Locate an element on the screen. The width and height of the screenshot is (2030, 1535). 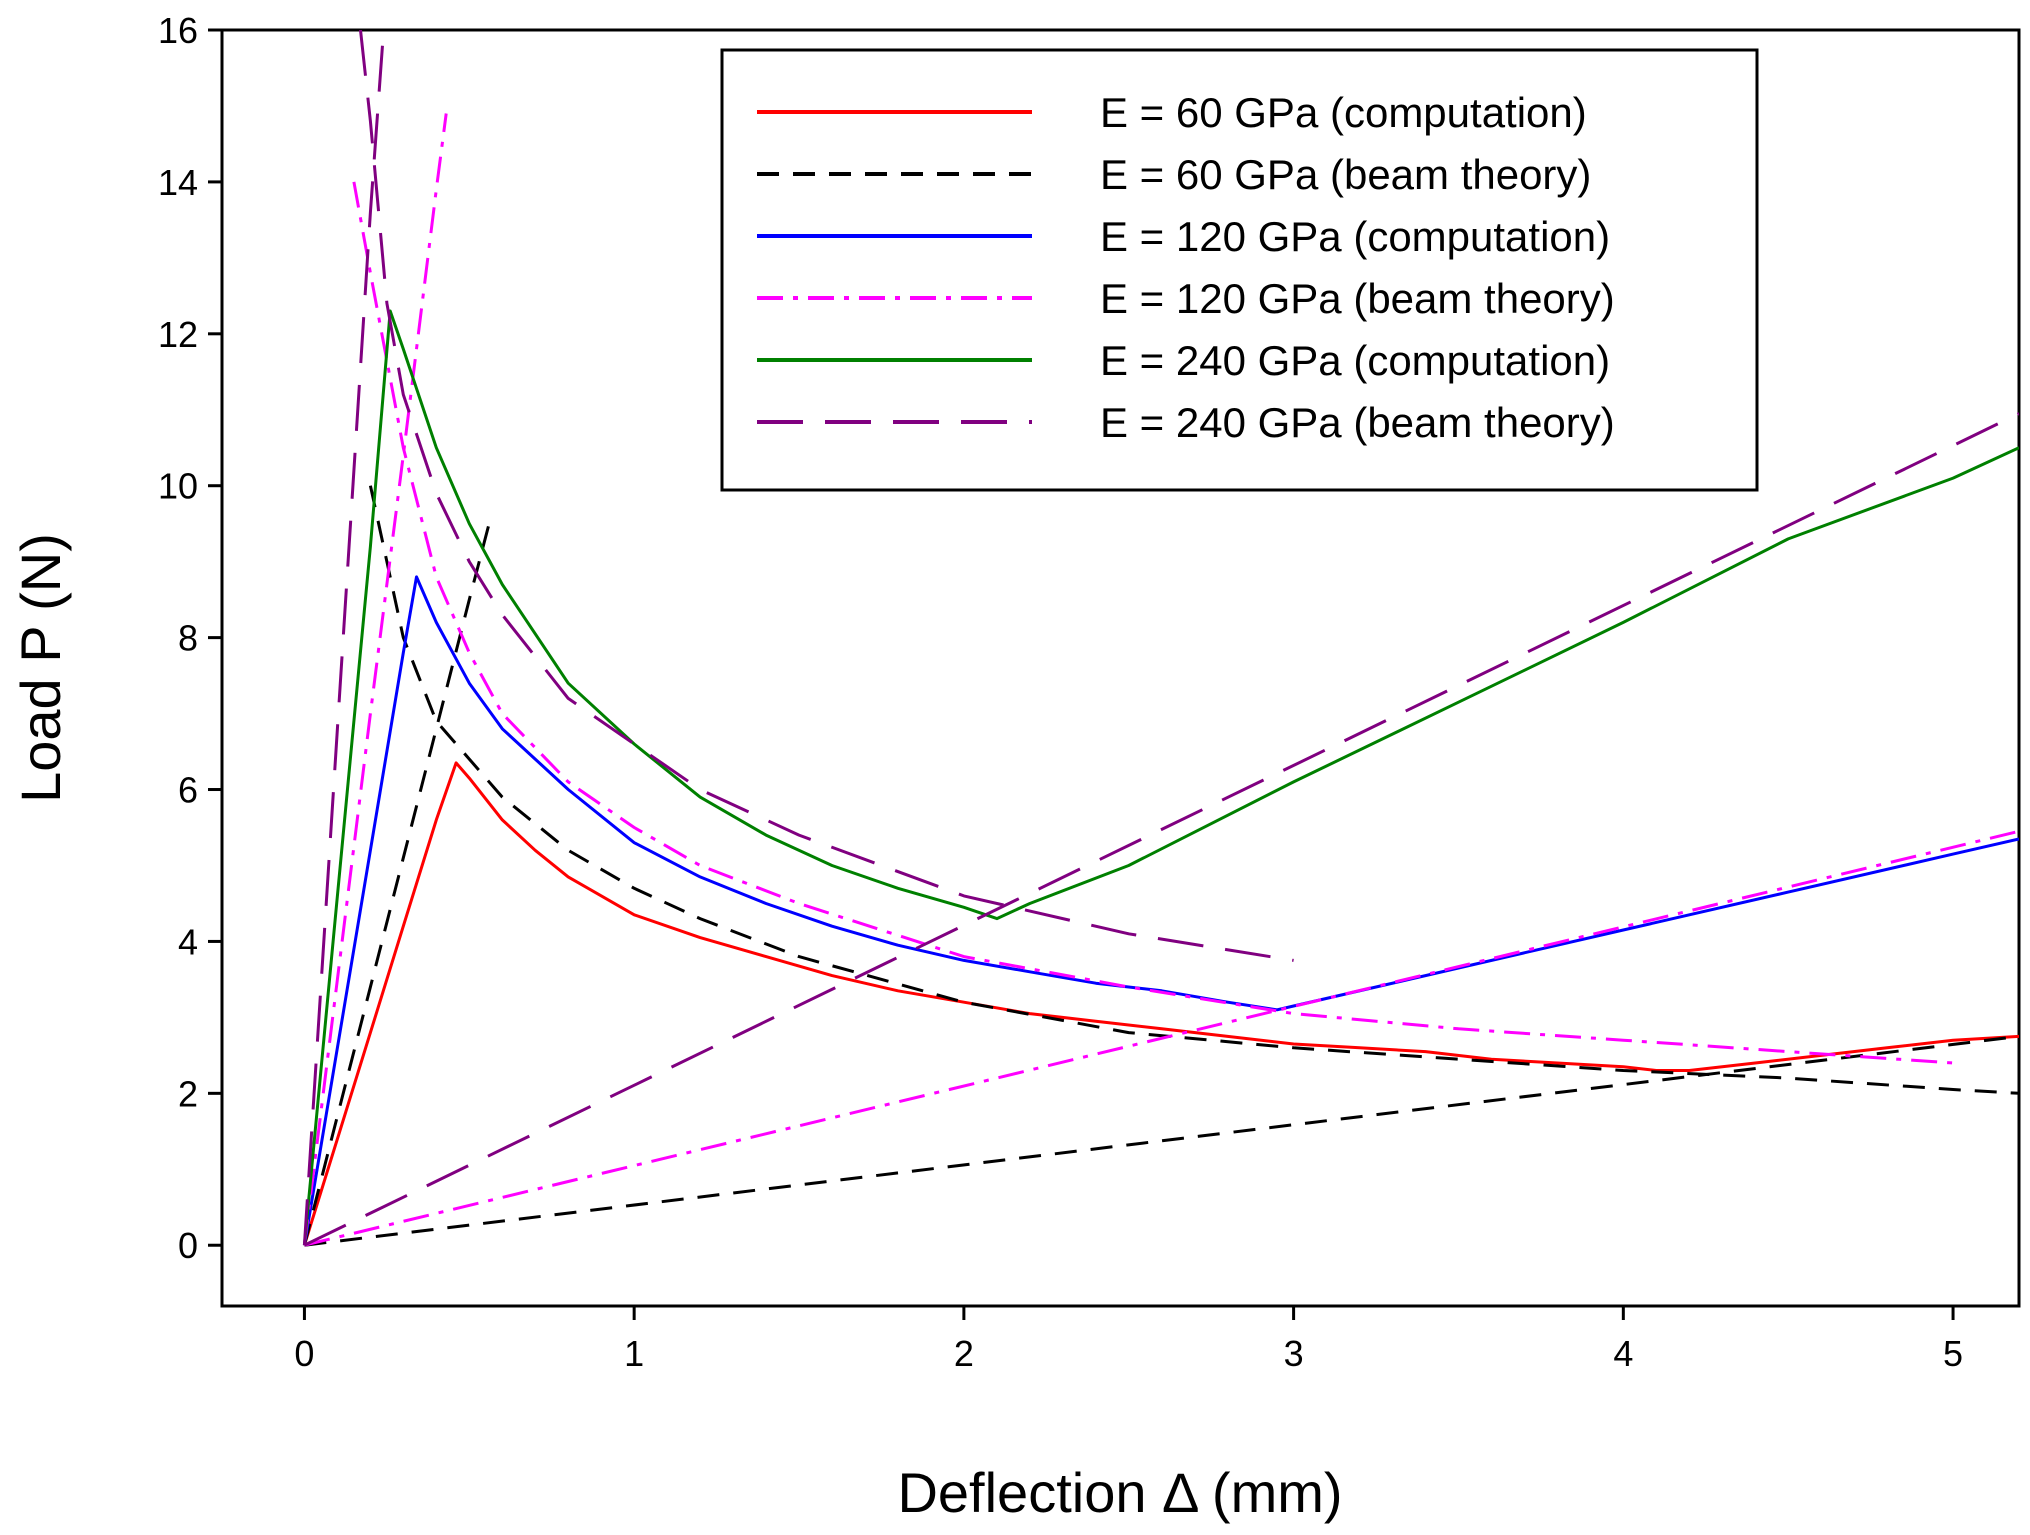
legend-label-e-240-gpa-beam-theory: E = 240 GPa (beam theory) is located at coordinates (1357, 422).